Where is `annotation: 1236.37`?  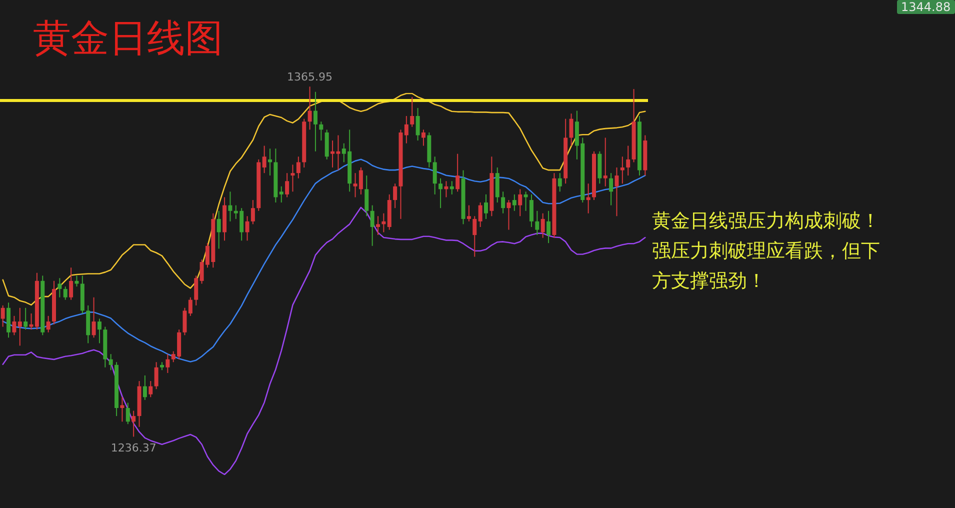 annotation: 1236.37 is located at coordinates (133, 448).